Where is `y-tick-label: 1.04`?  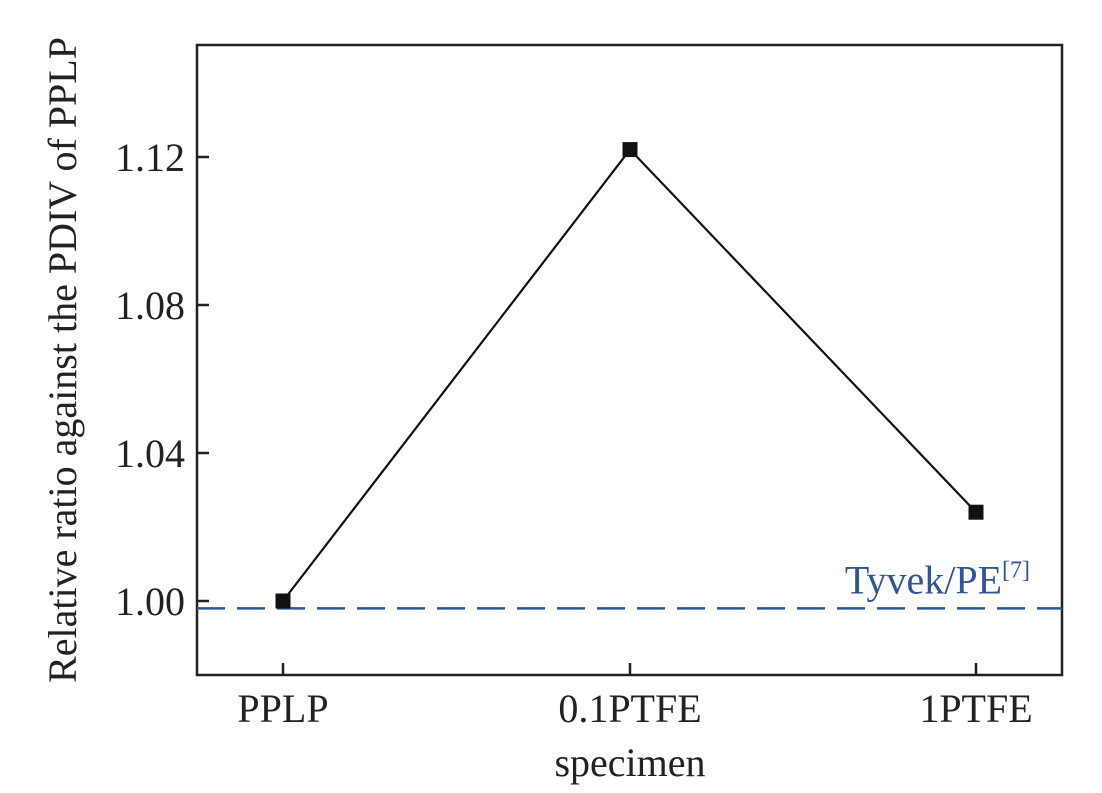 y-tick-label: 1.04 is located at coordinates (150, 453).